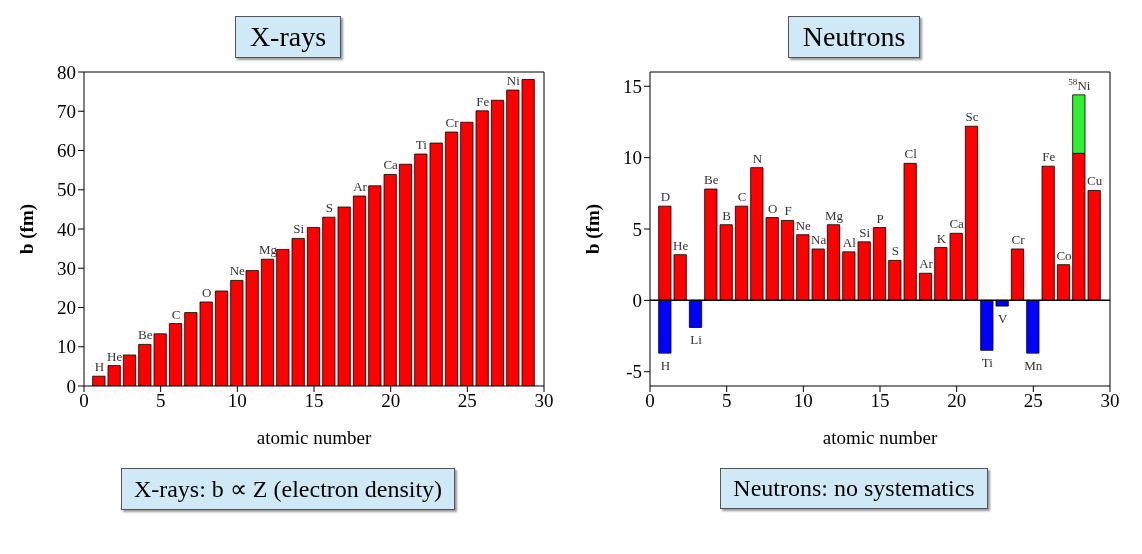 The width and height of the screenshot is (1142, 554). I want to click on annotation: P, so click(880, 218).